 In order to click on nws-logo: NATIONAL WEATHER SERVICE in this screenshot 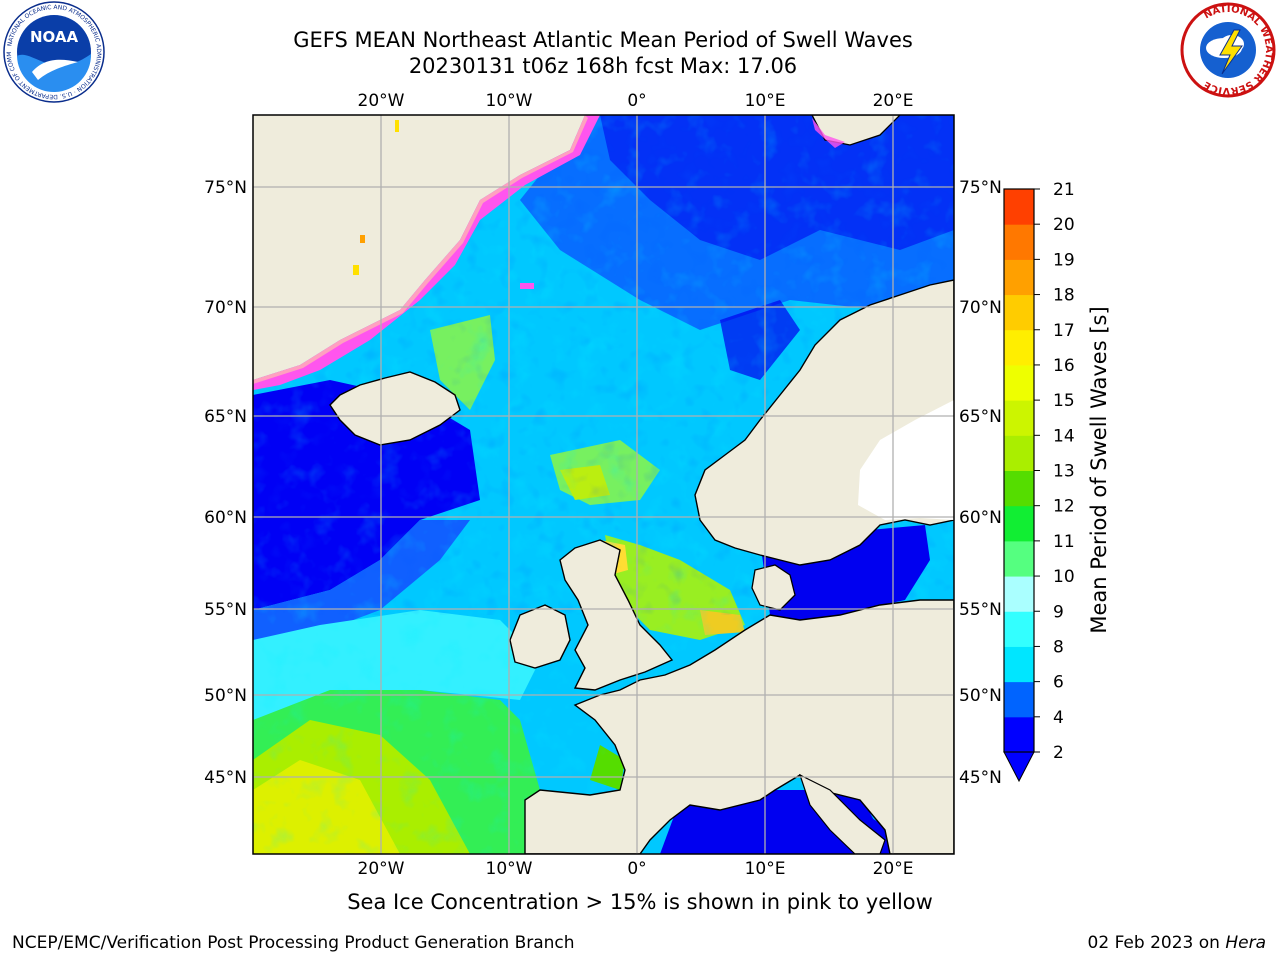, I will do `click(1228, 50)`.